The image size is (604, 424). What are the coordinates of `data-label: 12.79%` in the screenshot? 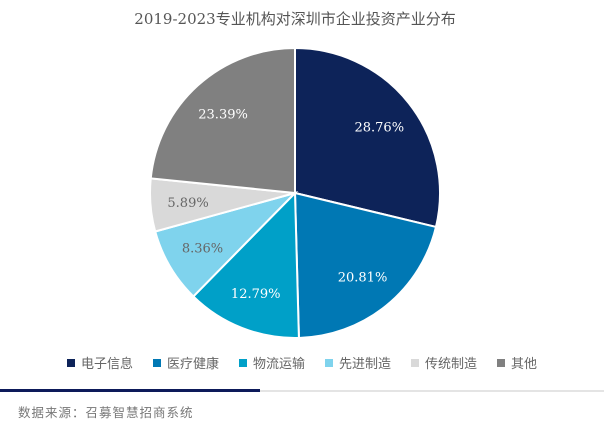 It's located at (256, 294).